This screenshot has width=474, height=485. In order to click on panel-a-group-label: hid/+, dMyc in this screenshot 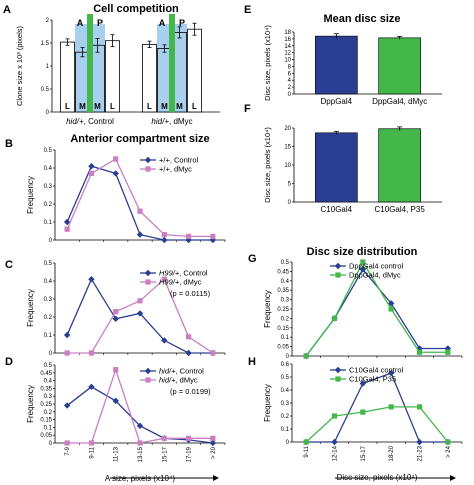, I will do `click(171, 121)`.